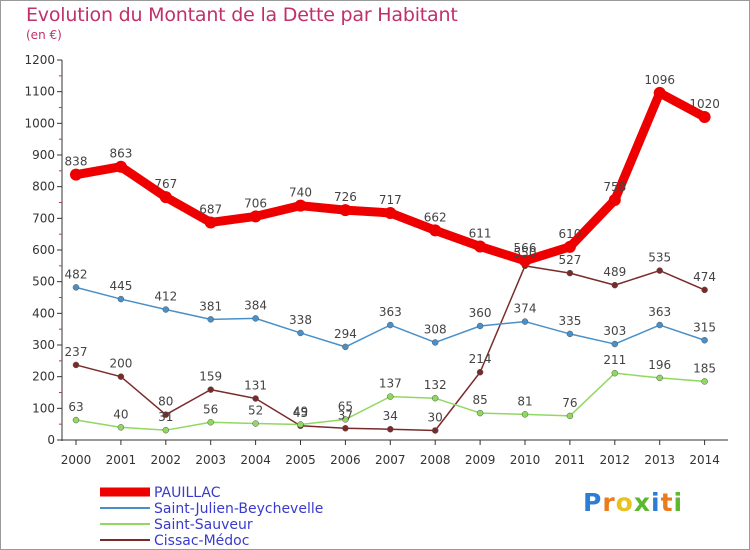 Image resolution: width=750 pixels, height=550 pixels. What do you see at coordinates (569, 234) in the screenshot?
I see `data-label: 610` at bounding box center [569, 234].